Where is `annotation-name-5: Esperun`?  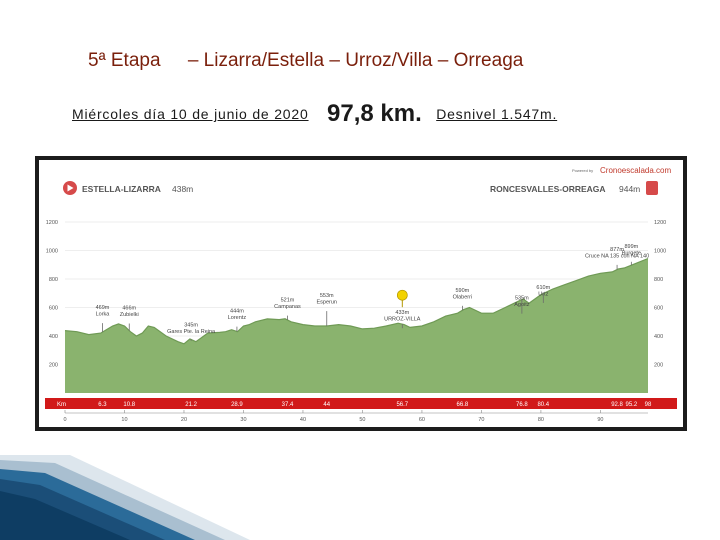
annotation-name-5: Esperun is located at coordinates (327, 303).